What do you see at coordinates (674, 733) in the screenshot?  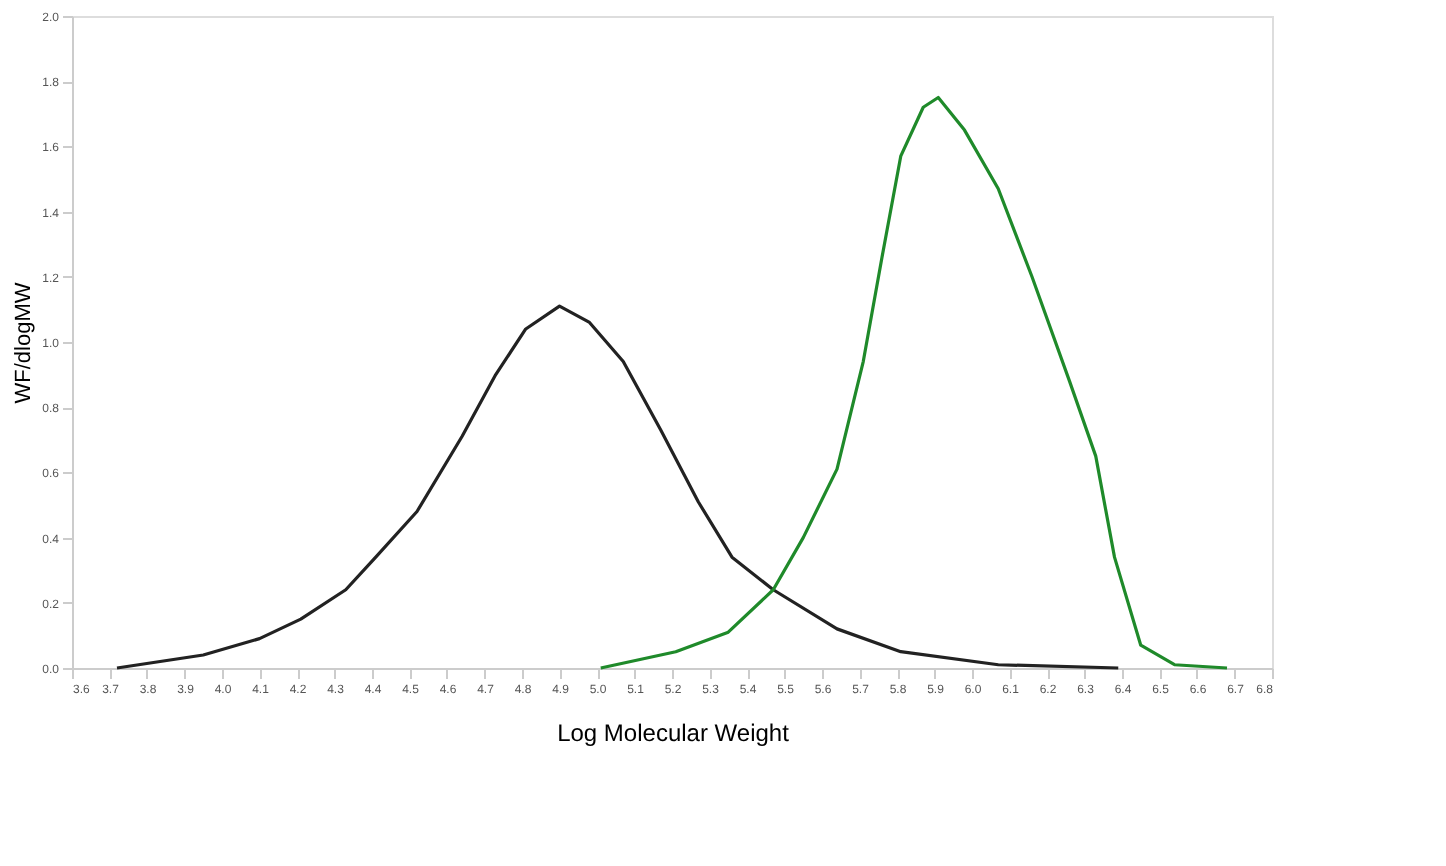 I see `x-axis-title: Log Molecular Weight` at bounding box center [674, 733].